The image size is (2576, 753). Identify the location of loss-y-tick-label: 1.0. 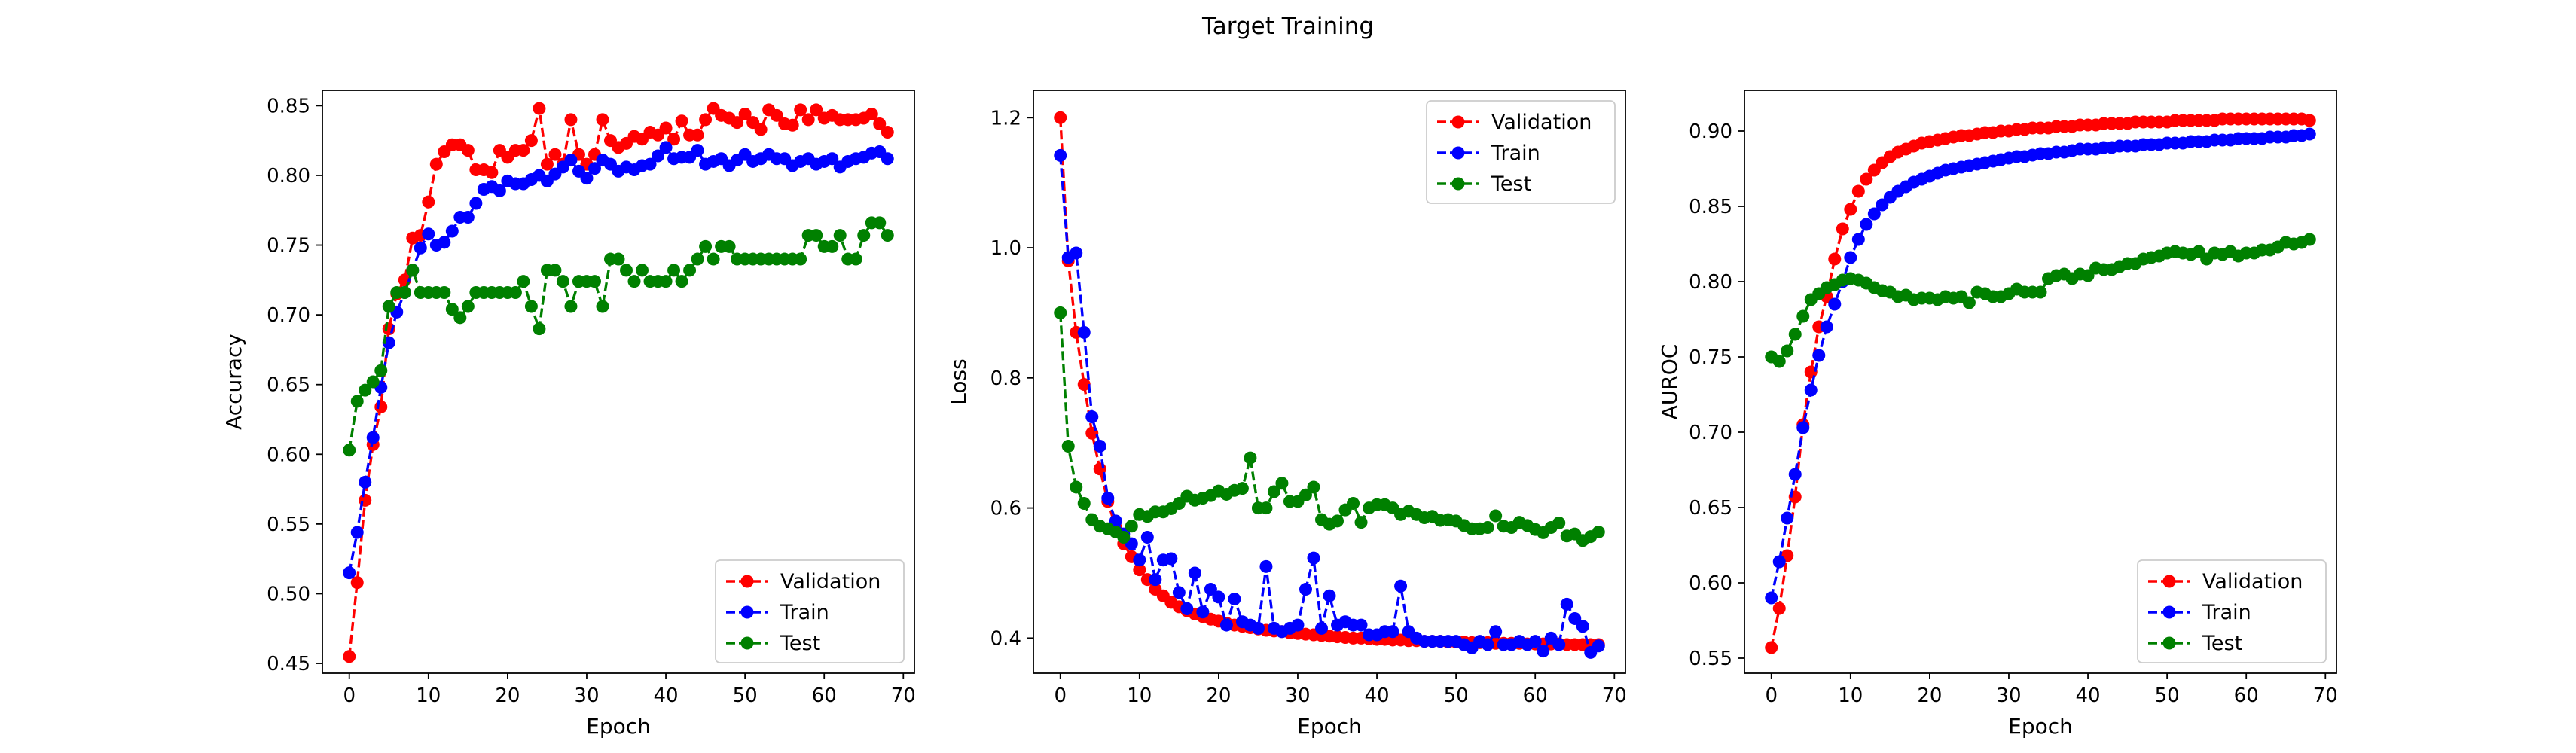
(1006, 248).